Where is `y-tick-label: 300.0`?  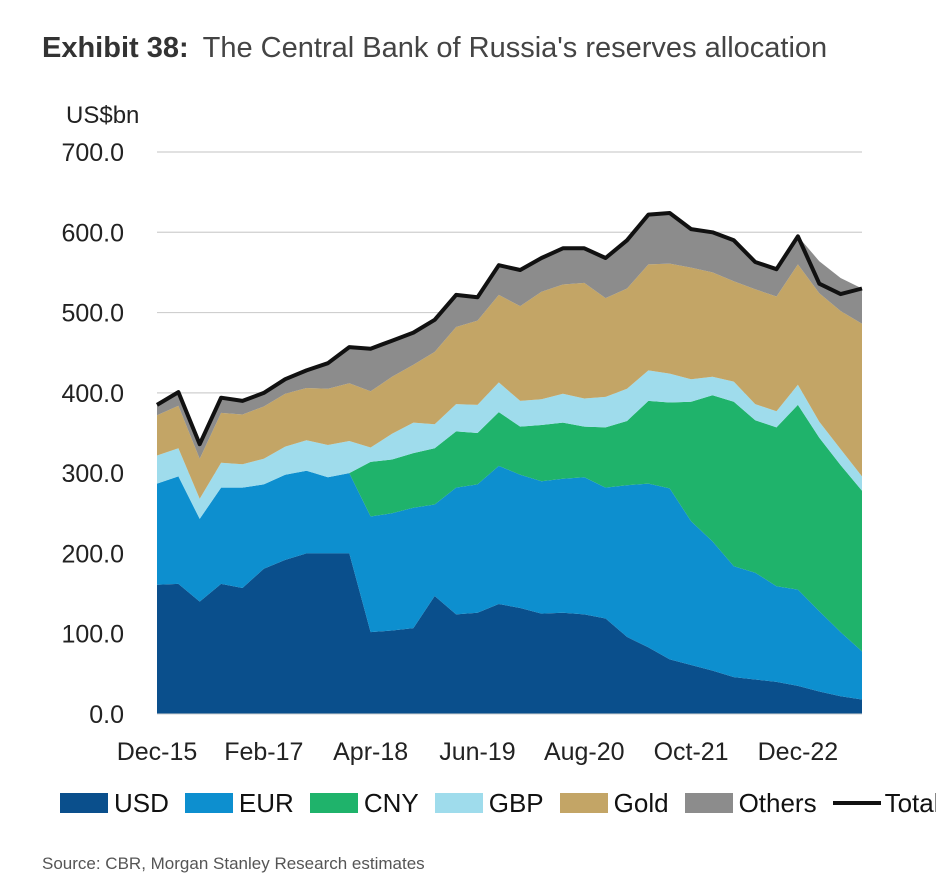 y-tick-label: 300.0 is located at coordinates (92, 474).